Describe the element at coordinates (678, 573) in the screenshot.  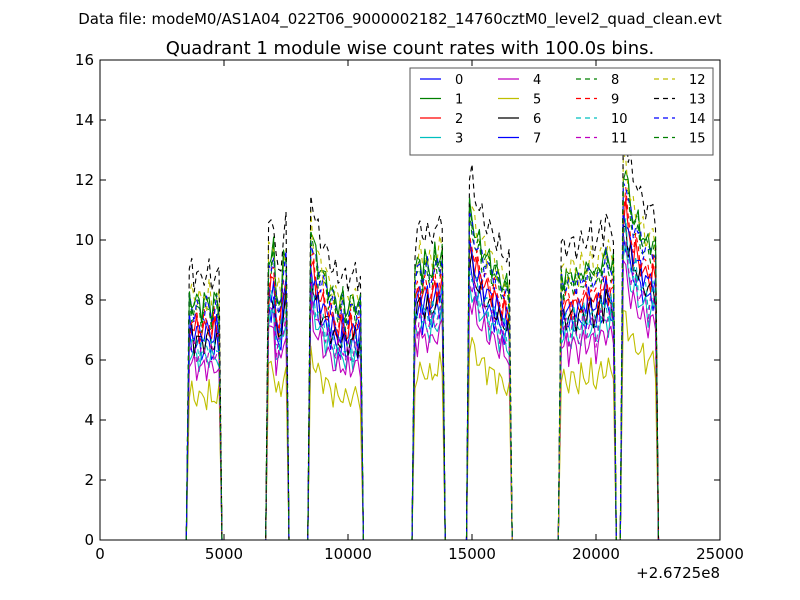
I see `x-offset-label: +2.6725e8` at that location.